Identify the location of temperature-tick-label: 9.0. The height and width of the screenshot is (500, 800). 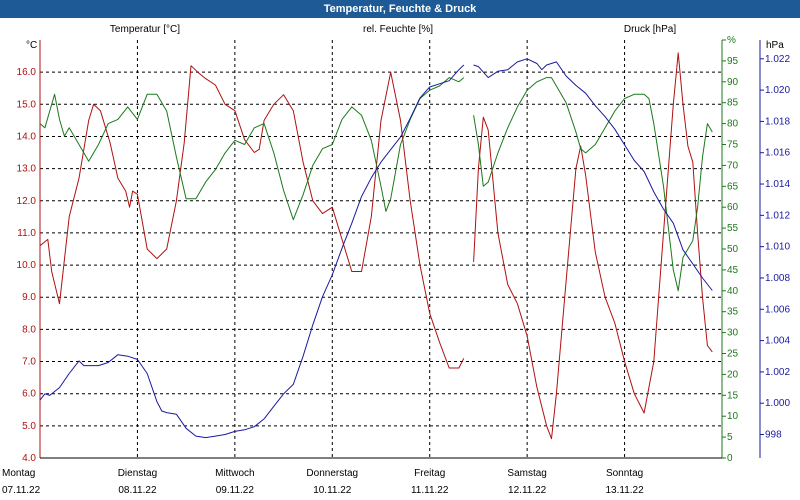
(29, 297).